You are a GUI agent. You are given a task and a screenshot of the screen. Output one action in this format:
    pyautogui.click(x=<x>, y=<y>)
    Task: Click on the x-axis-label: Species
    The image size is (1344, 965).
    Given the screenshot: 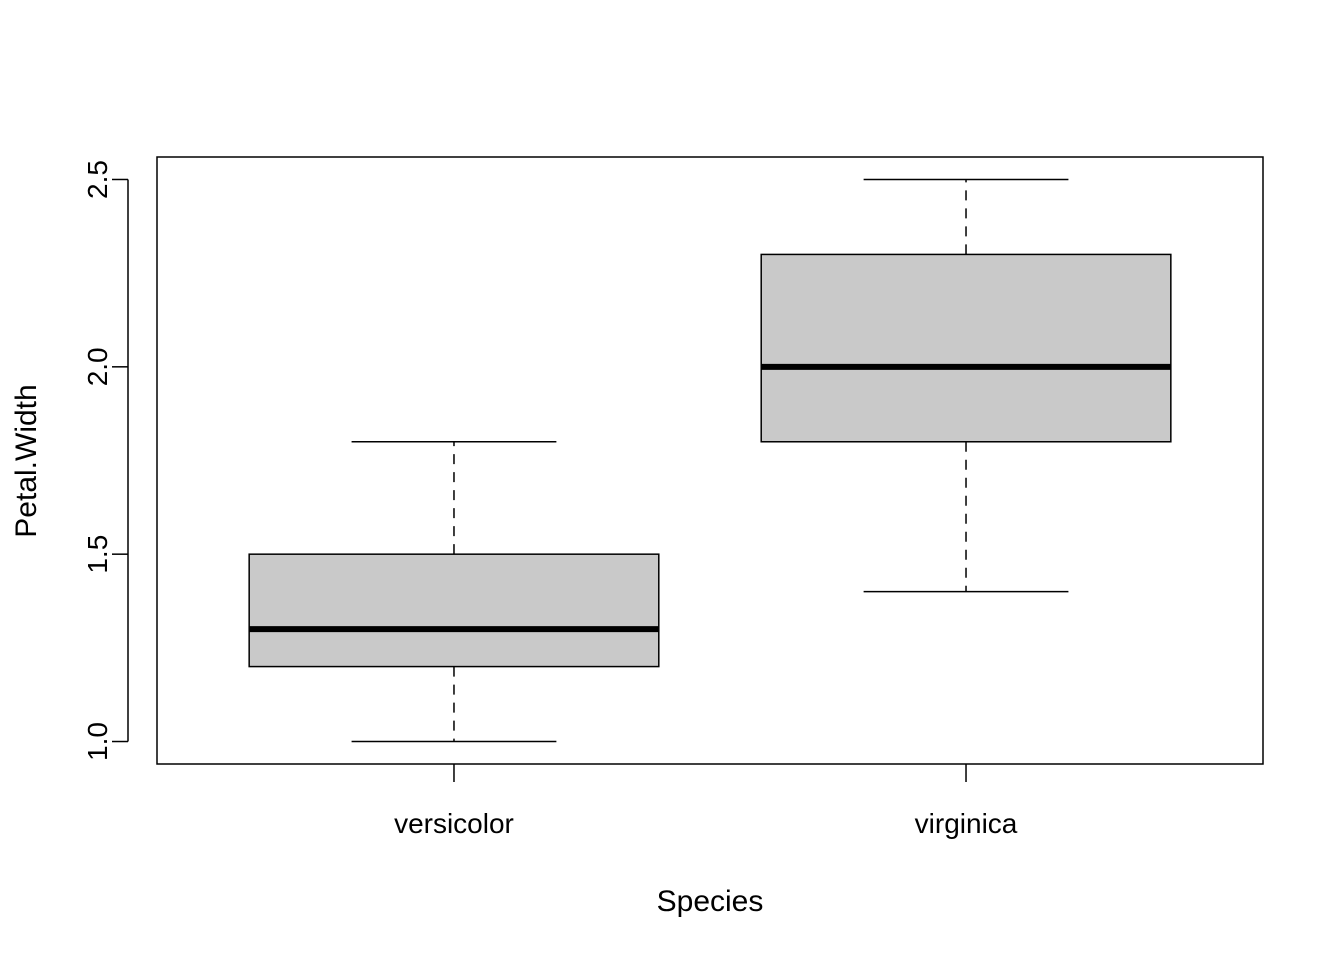 What is the action you would take?
    pyautogui.click(x=710, y=901)
    